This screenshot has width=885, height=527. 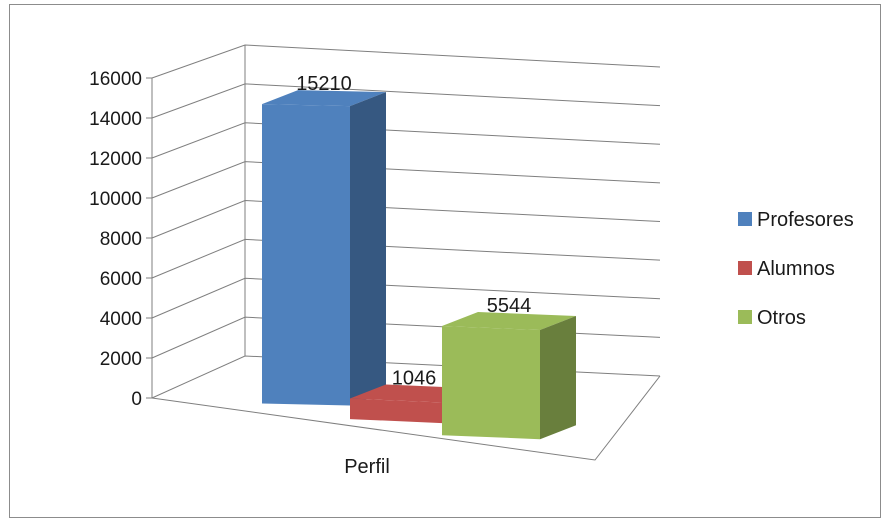 I want to click on data-label-alumnos: 1046, so click(x=414, y=378).